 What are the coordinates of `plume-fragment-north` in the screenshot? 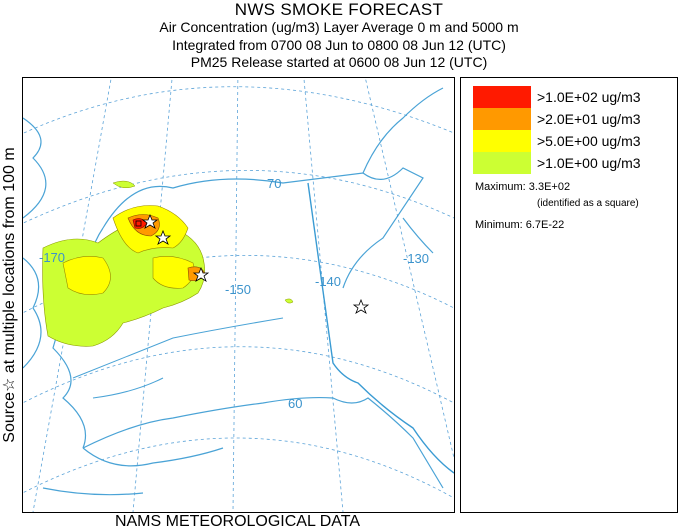 It's located at (124, 184).